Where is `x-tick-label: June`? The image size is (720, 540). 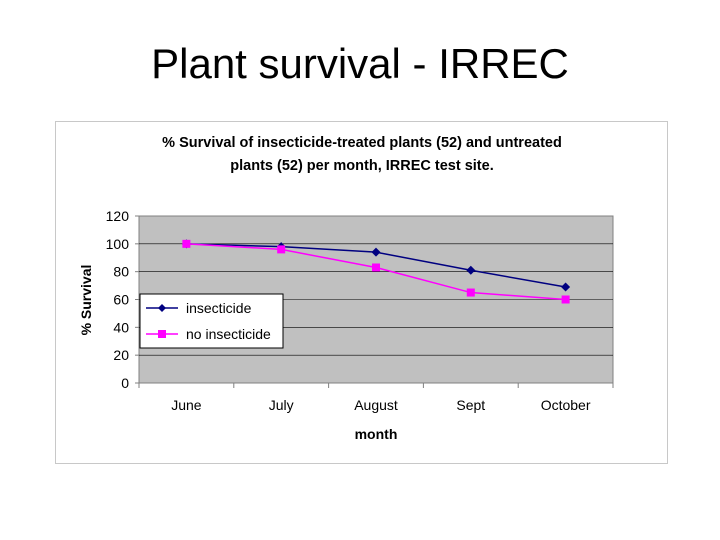 x-tick-label: June is located at coordinates (186, 405).